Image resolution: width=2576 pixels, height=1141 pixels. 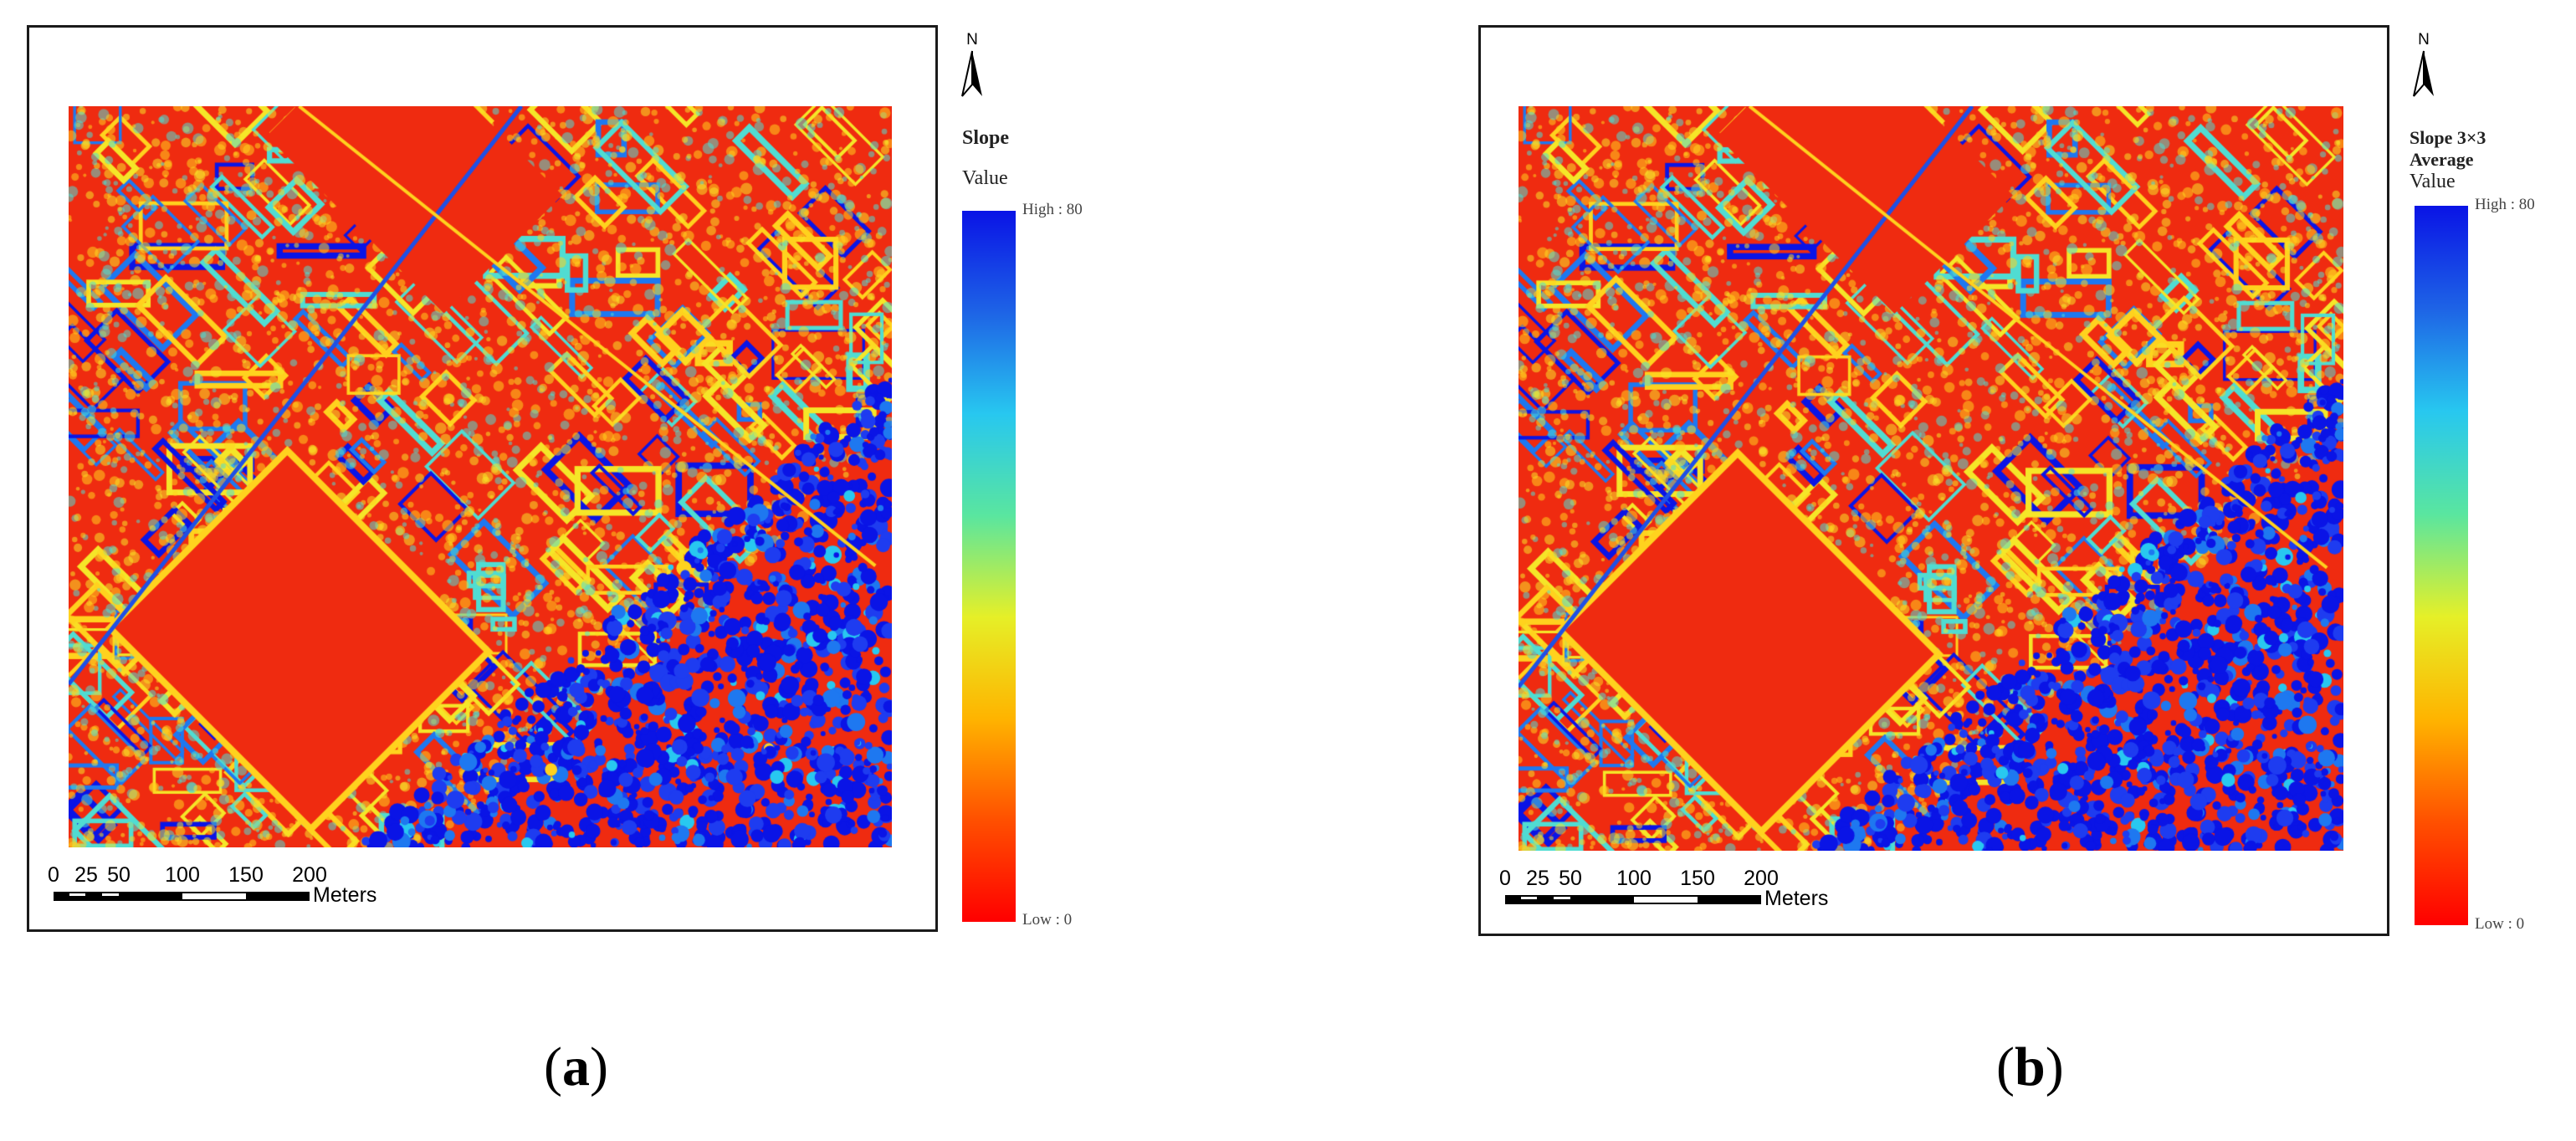 What do you see at coordinates (1052, 210) in the screenshot?
I see `legend-high-a: High : 80` at bounding box center [1052, 210].